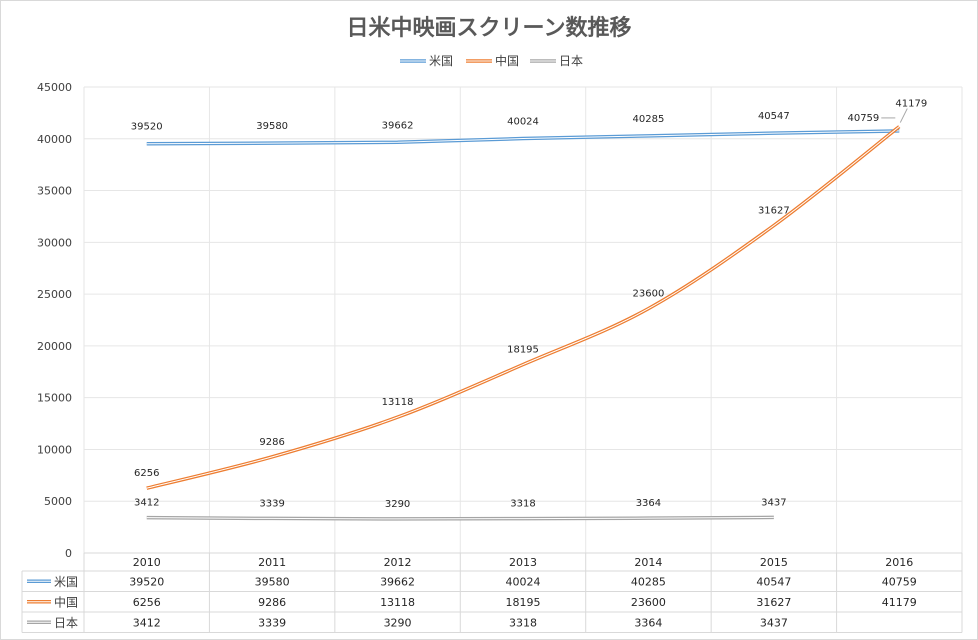  I want to click on data-label: 13118, so click(398, 402).